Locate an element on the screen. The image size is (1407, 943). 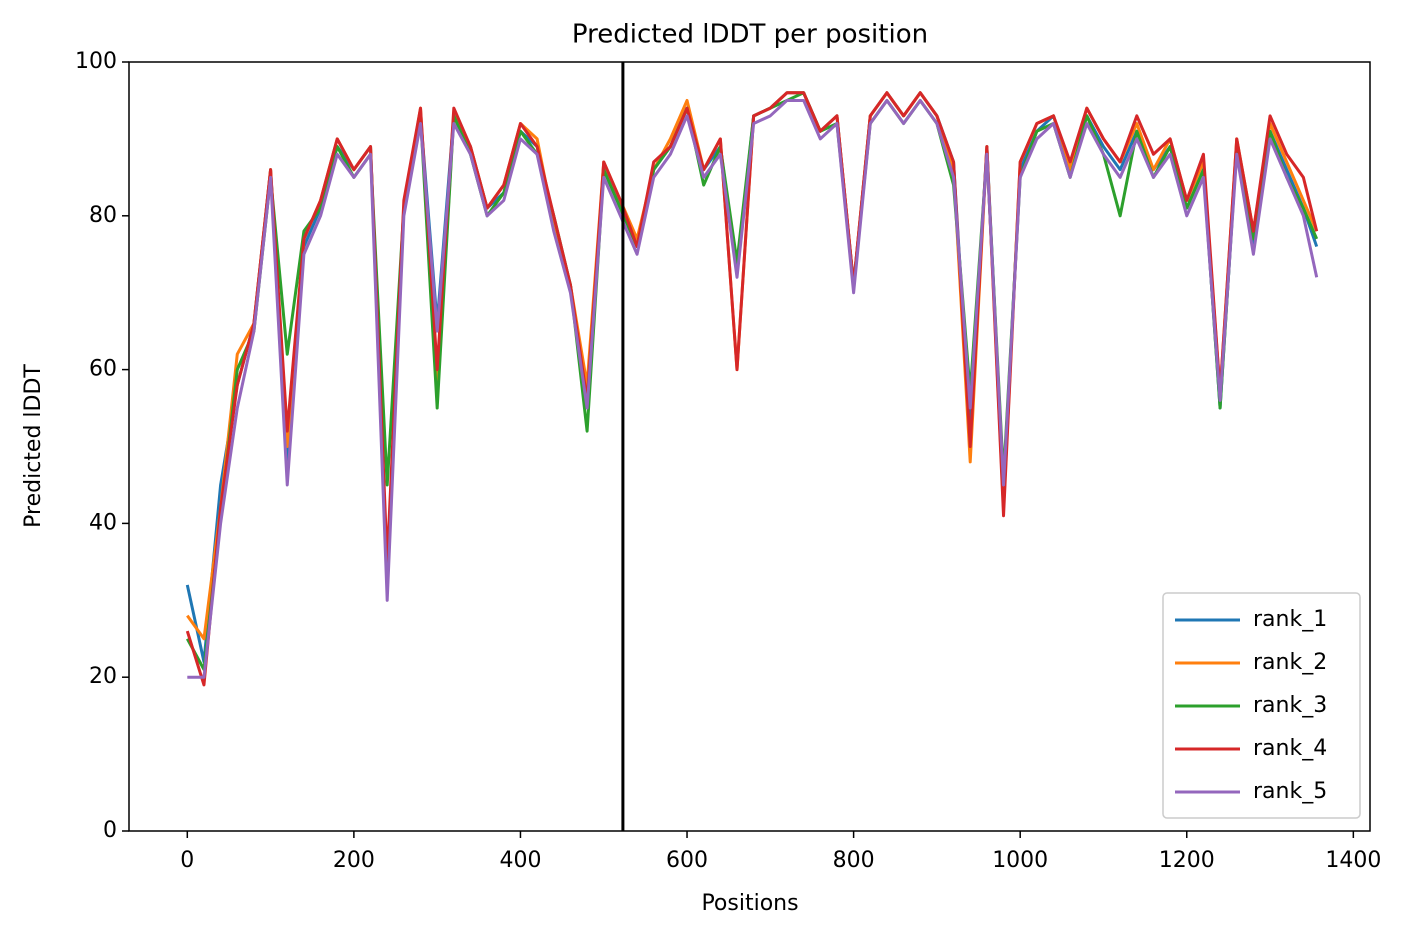
y-tick-label: 40 is located at coordinates (103, 522).